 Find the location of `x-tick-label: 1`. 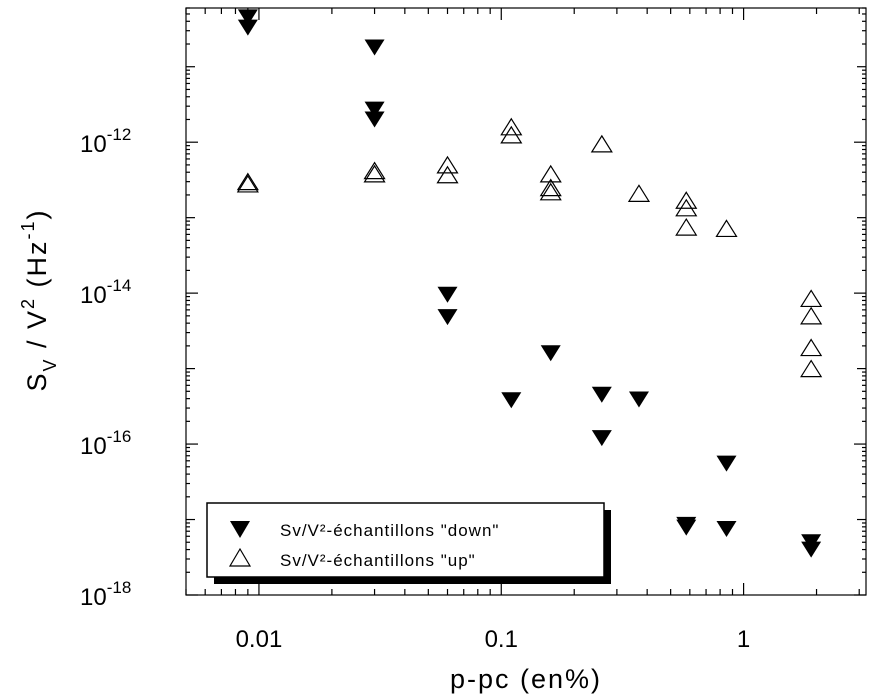

x-tick-label: 1 is located at coordinates (743, 639).